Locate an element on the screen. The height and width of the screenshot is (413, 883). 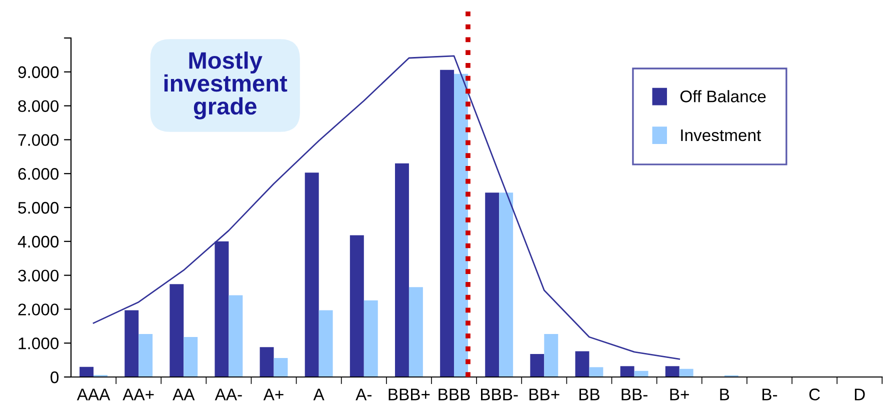
x-tick-label: BBB is located at coordinates (454, 394).